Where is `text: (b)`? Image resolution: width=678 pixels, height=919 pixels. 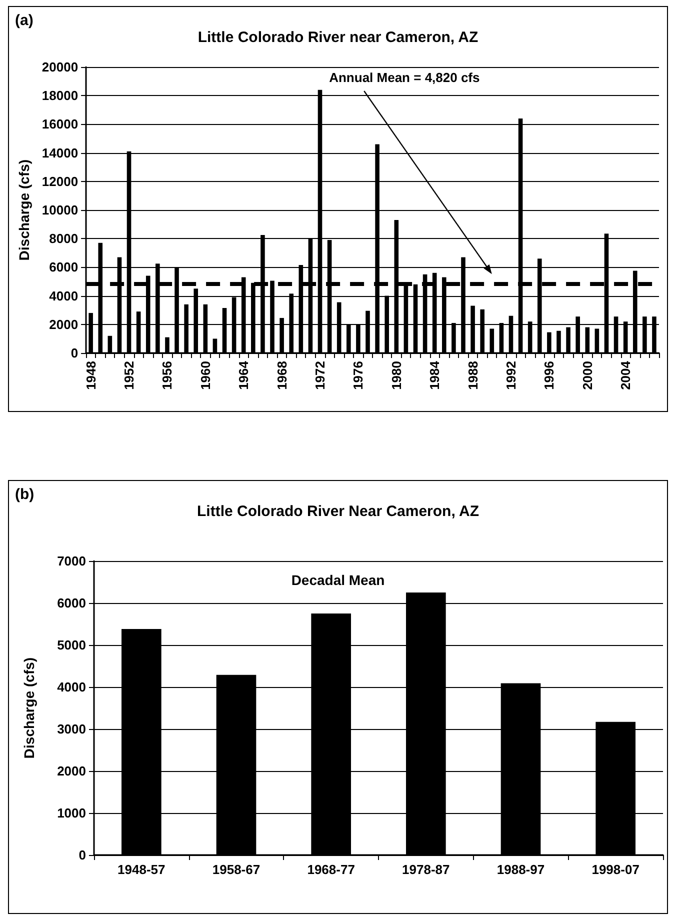 text: (b) is located at coordinates (24, 494).